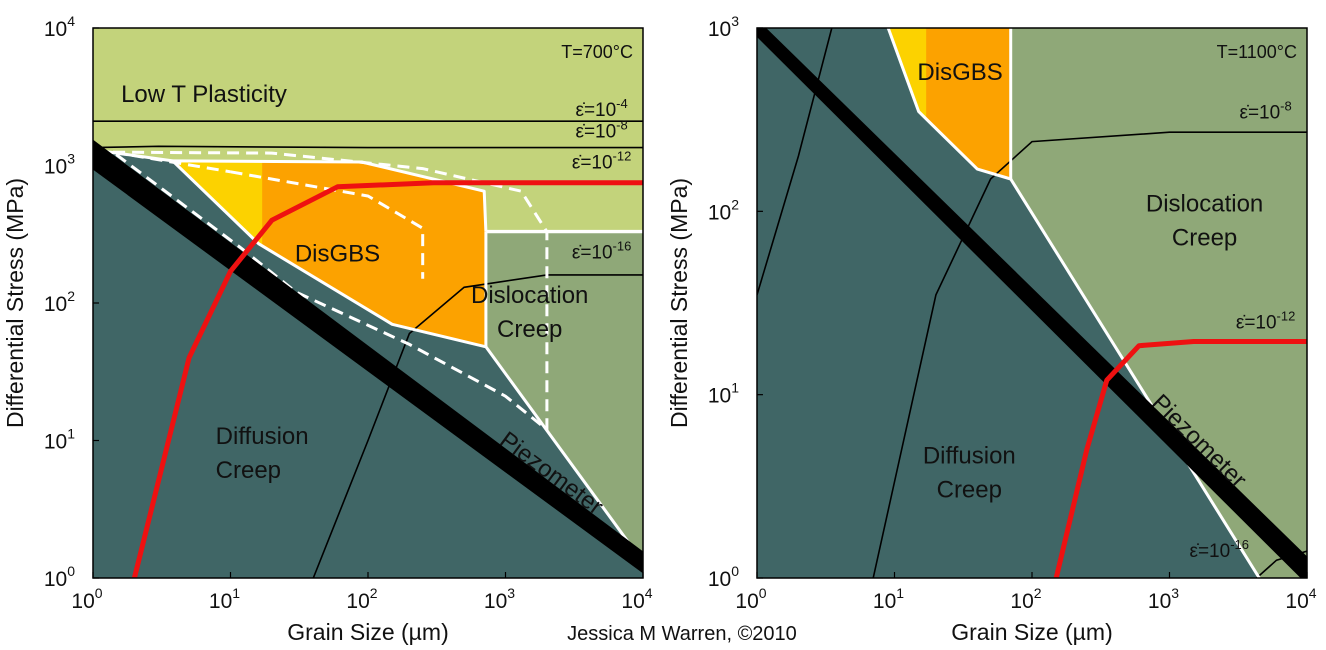 The image size is (1326, 650). What do you see at coordinates (1180, 458) in the screenshot?
I see `strain-rate-contour-red` at bounding box center [1180, 458].